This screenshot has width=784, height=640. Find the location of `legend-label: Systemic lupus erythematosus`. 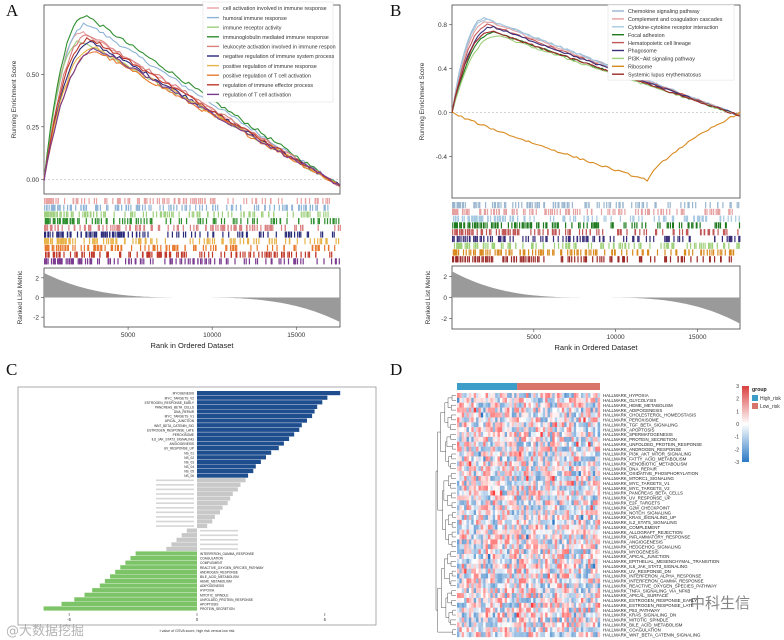

legend-label: Systemic lupus erythematosus is located at coordinates (664, 75).